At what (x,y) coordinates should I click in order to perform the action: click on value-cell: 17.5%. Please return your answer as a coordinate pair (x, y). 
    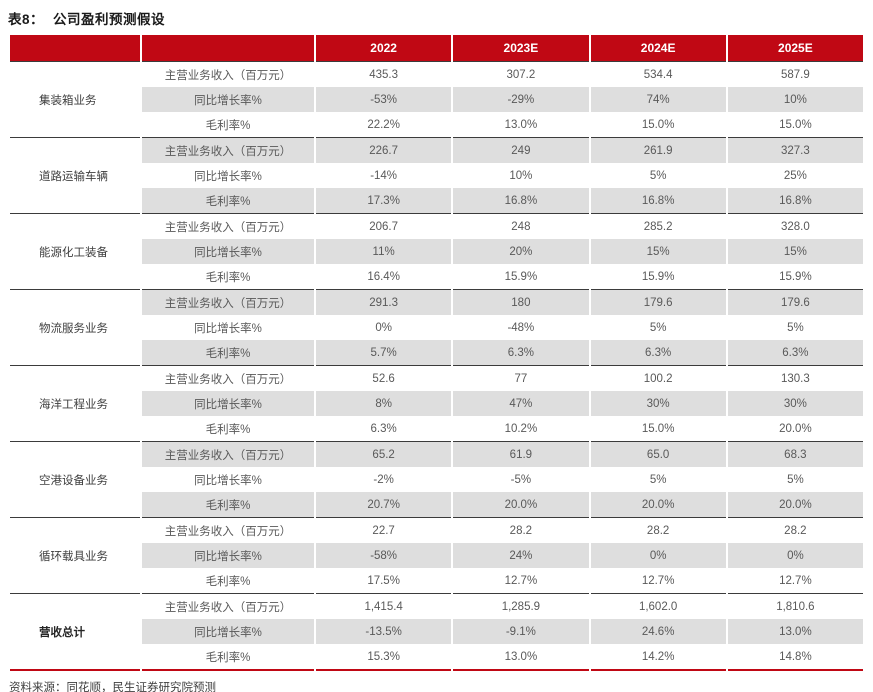
    Looking at the image, I should click on (384, 580).